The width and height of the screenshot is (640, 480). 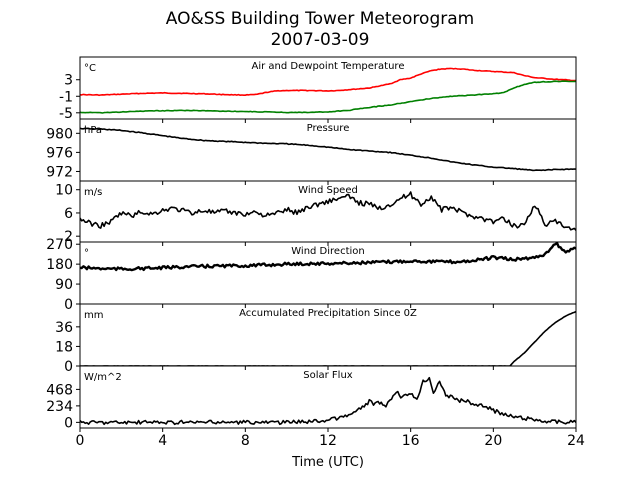 I want to click on y-tick-label: 976, so click(x=59, y=153).